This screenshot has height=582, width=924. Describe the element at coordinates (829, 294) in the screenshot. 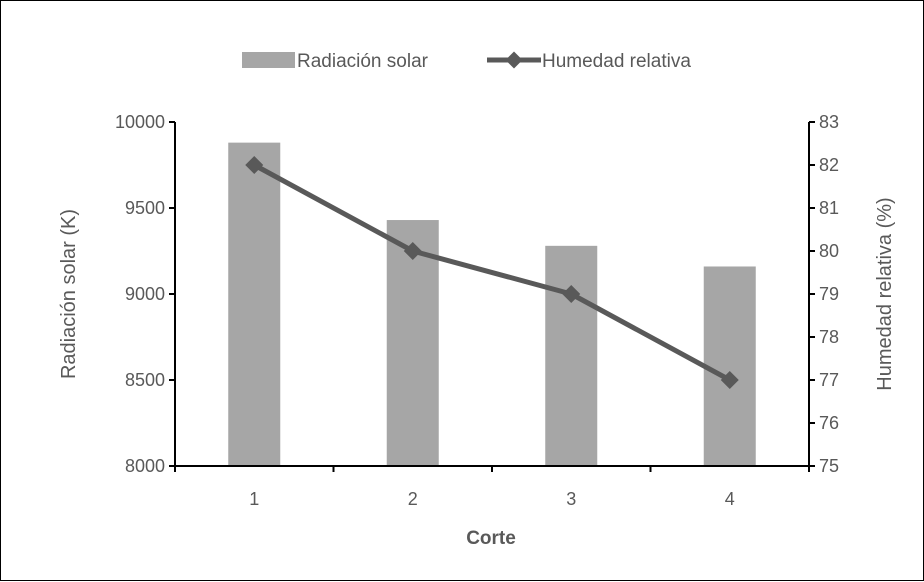

I see `y-right-tick-label: 79` at that location.